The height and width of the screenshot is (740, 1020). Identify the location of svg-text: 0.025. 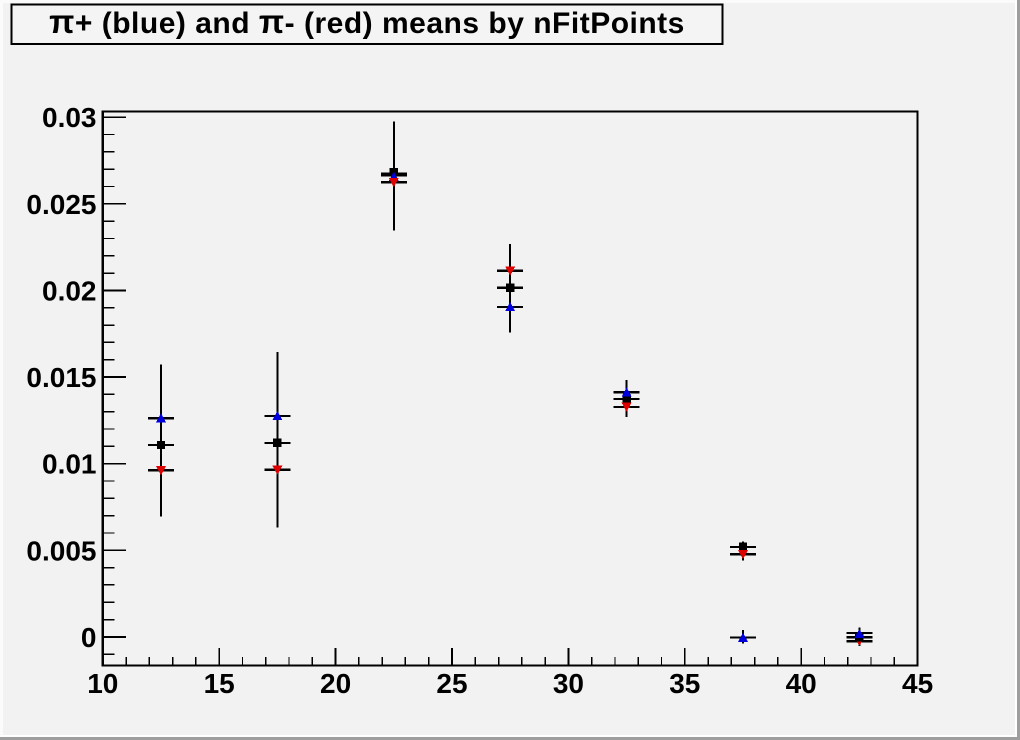
(61, 204).